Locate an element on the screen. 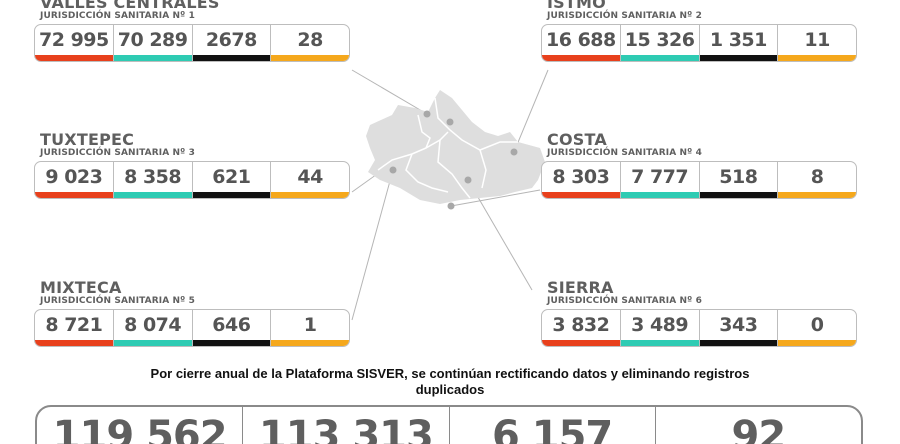 This screenshot has width=900, height=444. stat-active: 28 is located at coordinates (310, 43).